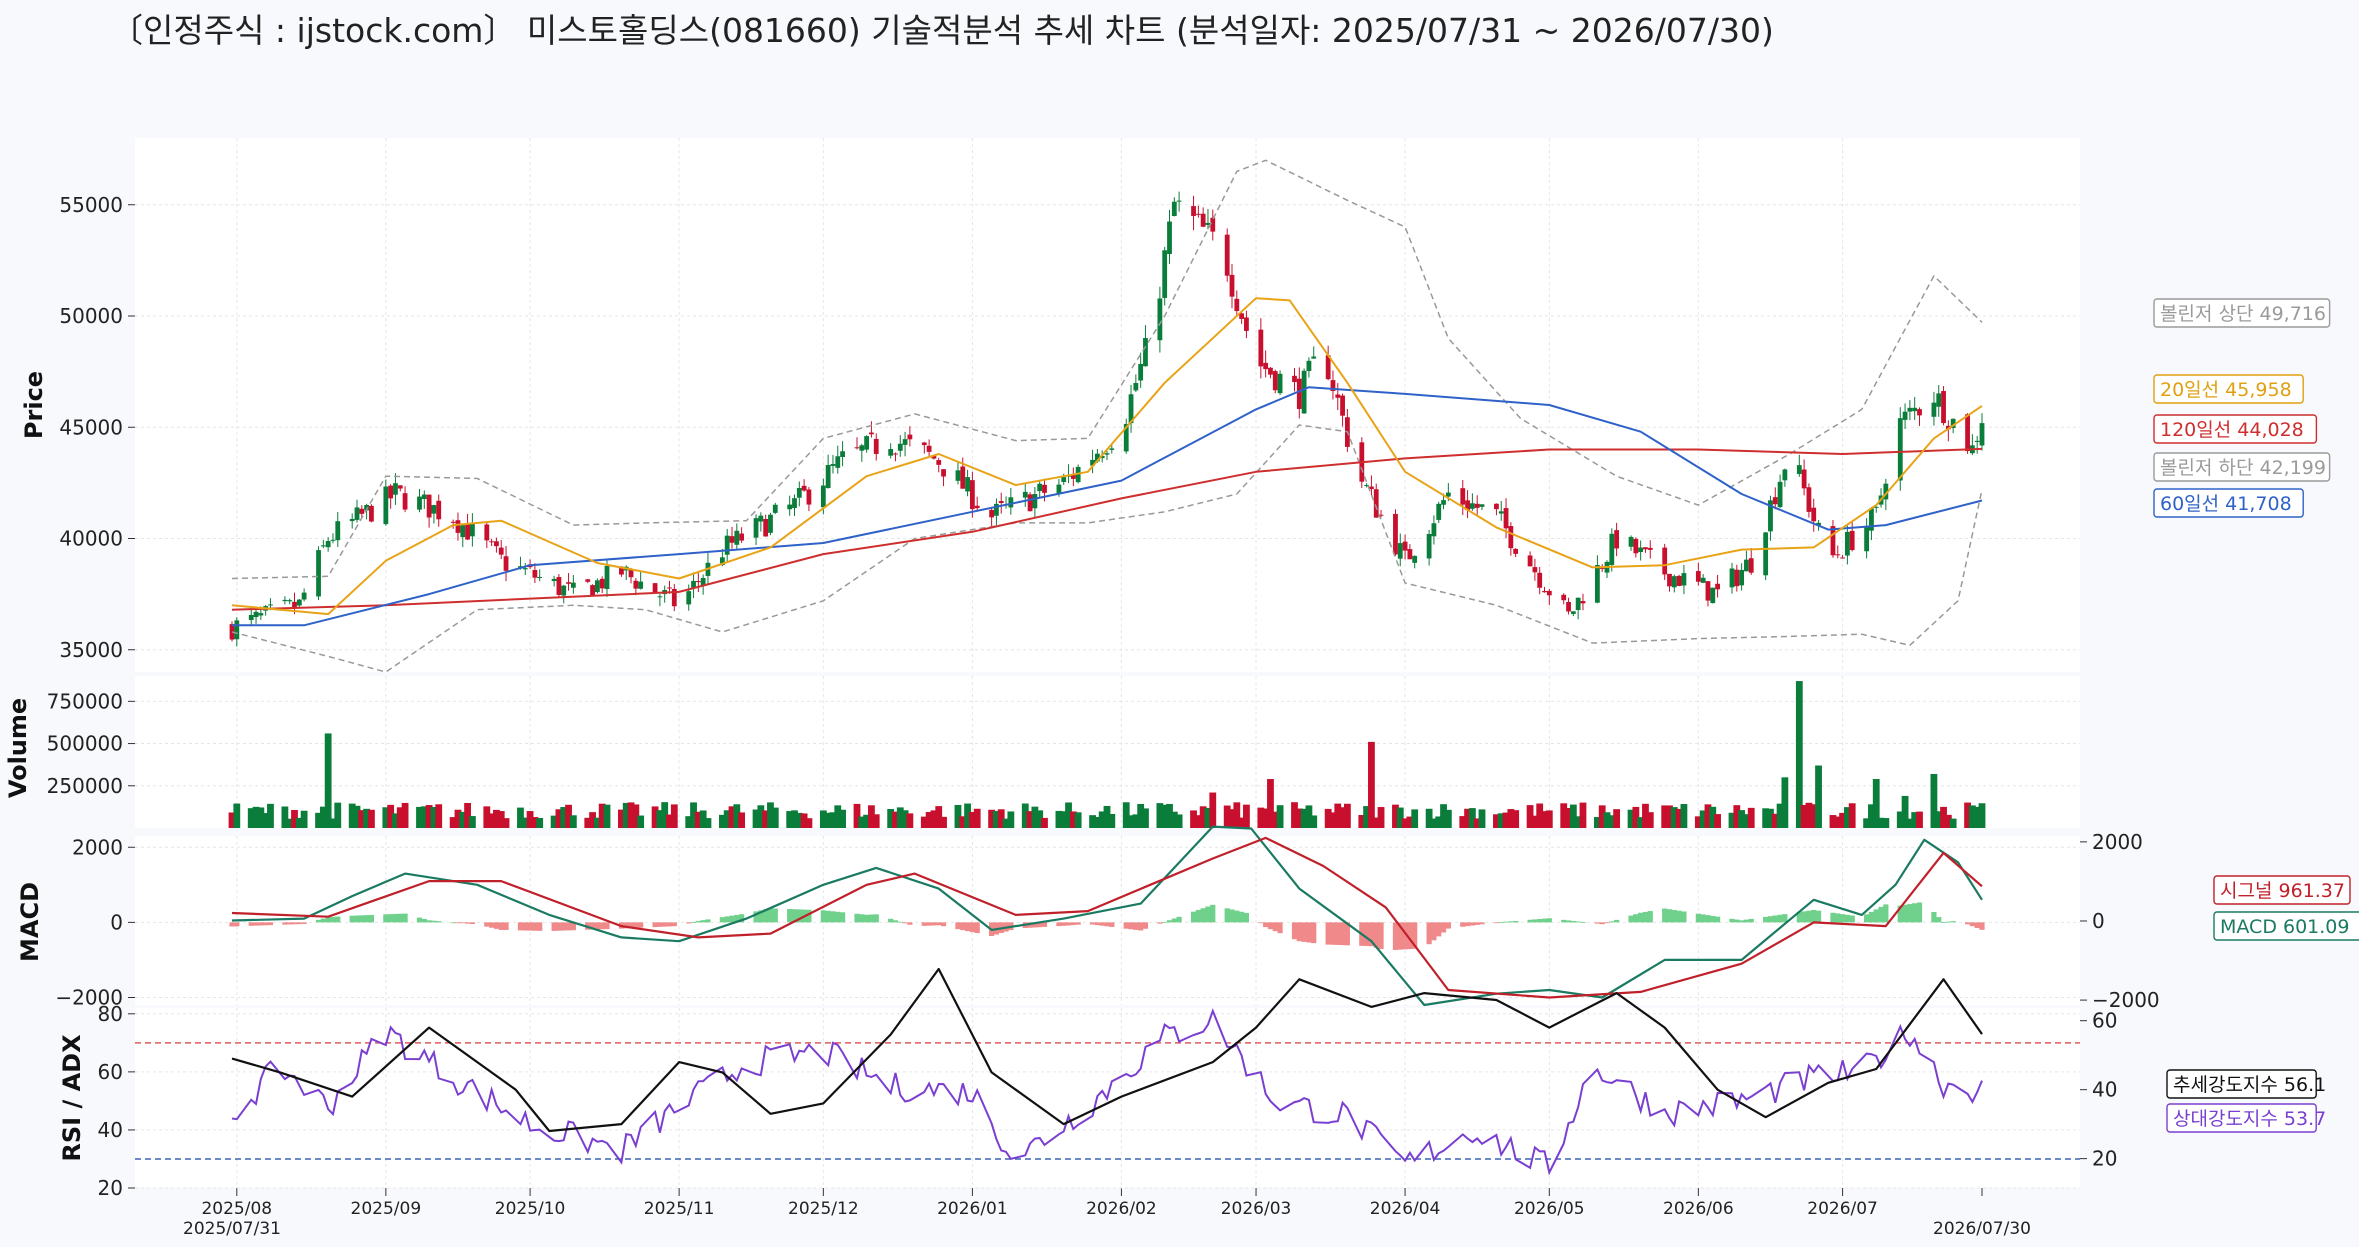  I want to click on rsi-value-text: 상대강도지수 53.7, so click(2249, 1119).